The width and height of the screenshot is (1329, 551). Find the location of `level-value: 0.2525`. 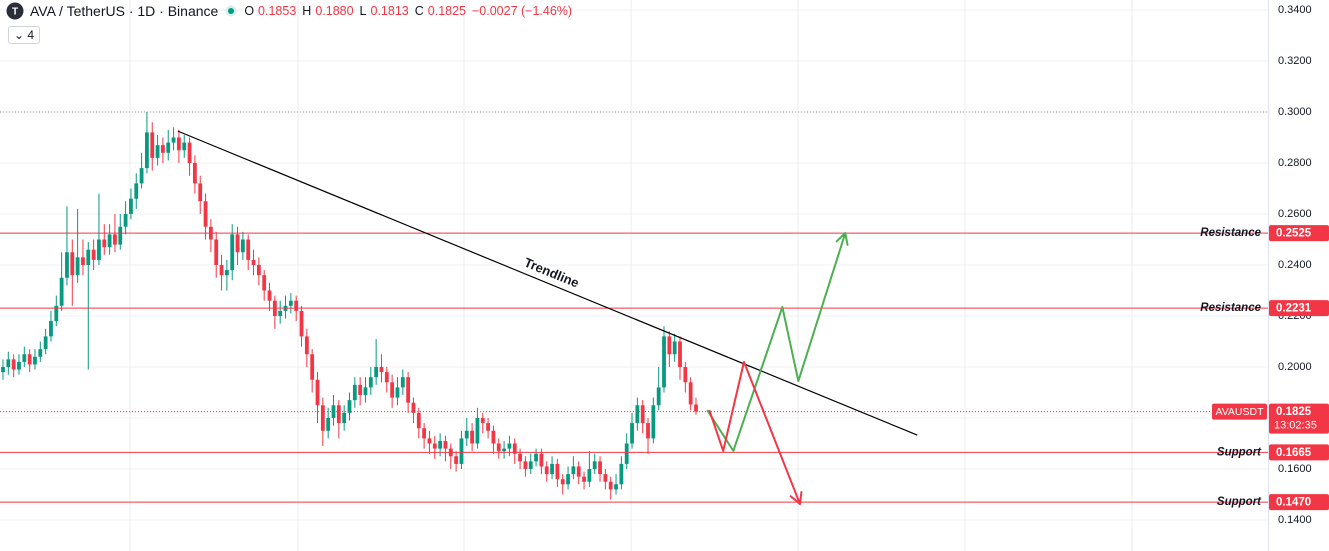

level-value: 0.2525 is located at coordinates (1294, 234).